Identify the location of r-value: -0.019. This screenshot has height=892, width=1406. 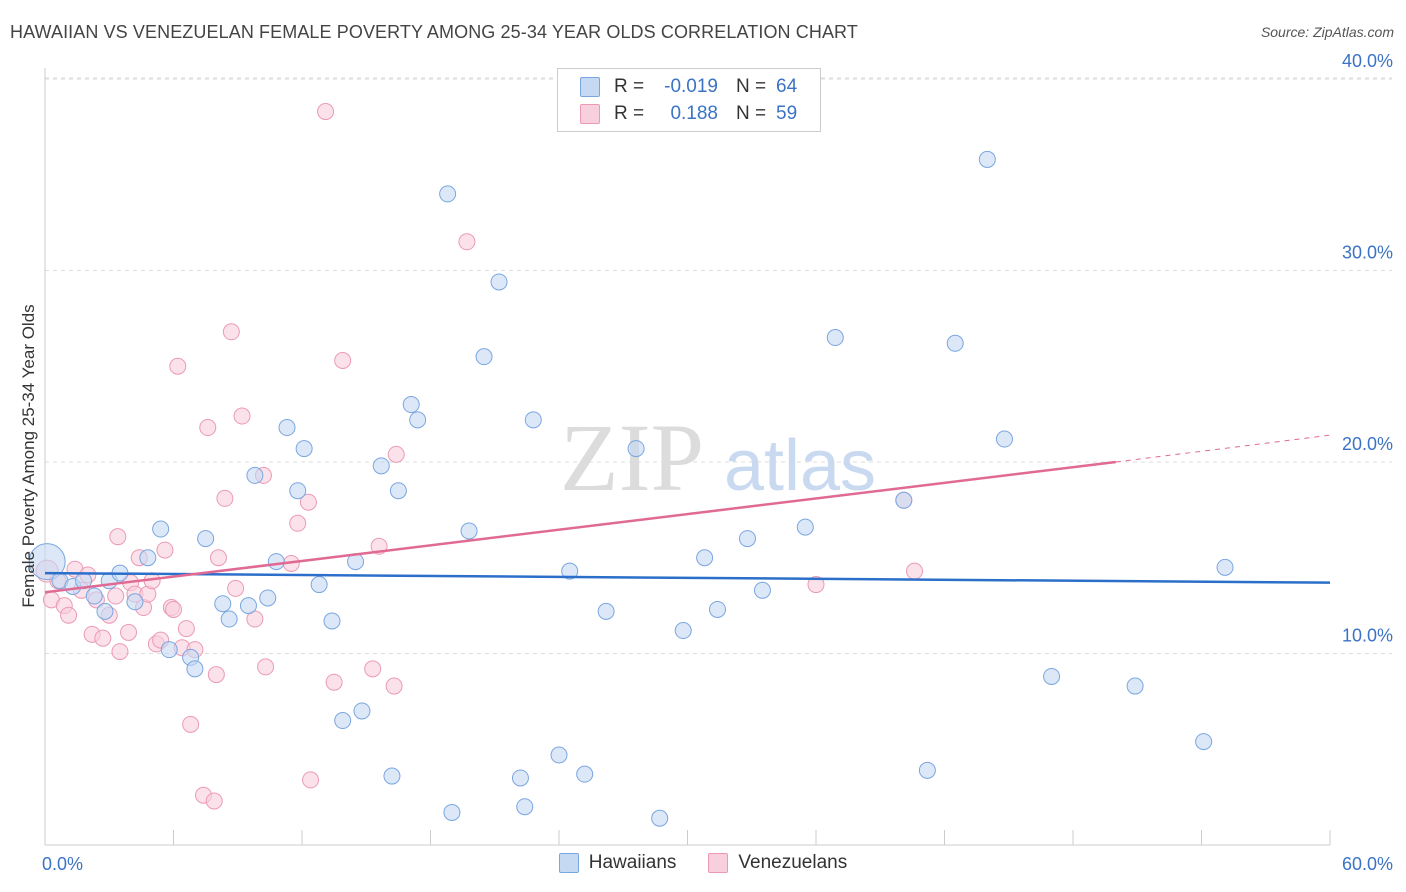
(691, 86).